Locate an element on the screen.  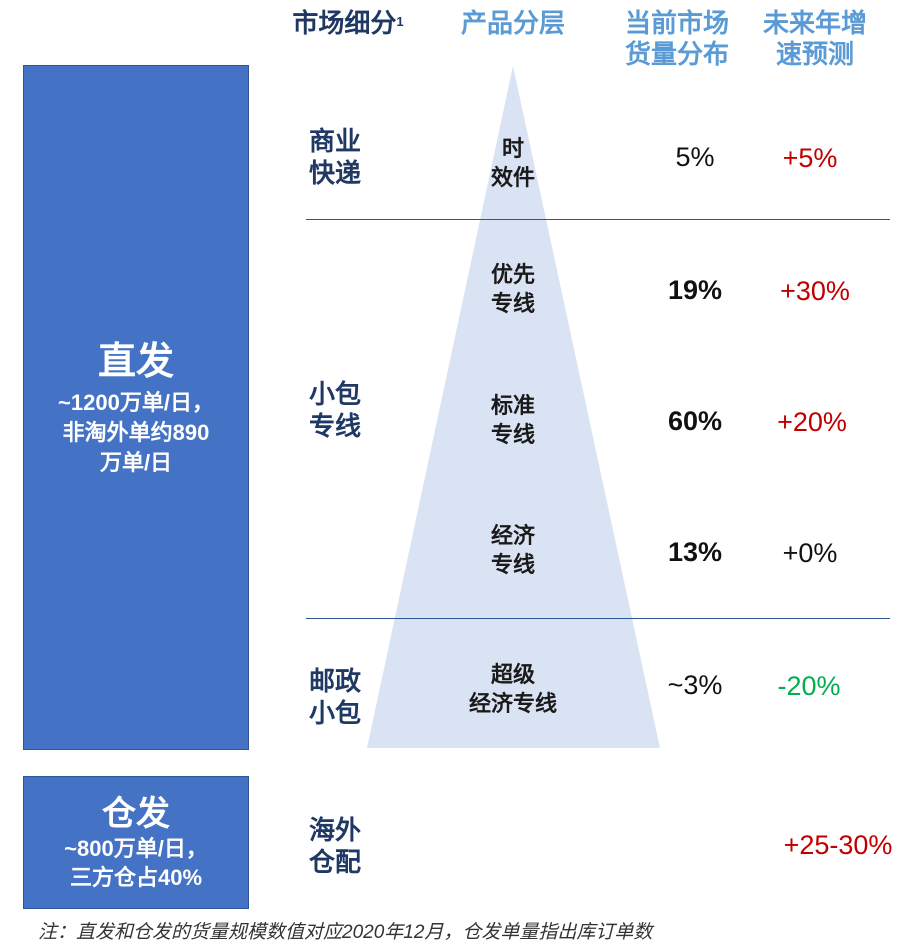
header-segment-footnote: 1 is located at coordinates (400, 21).